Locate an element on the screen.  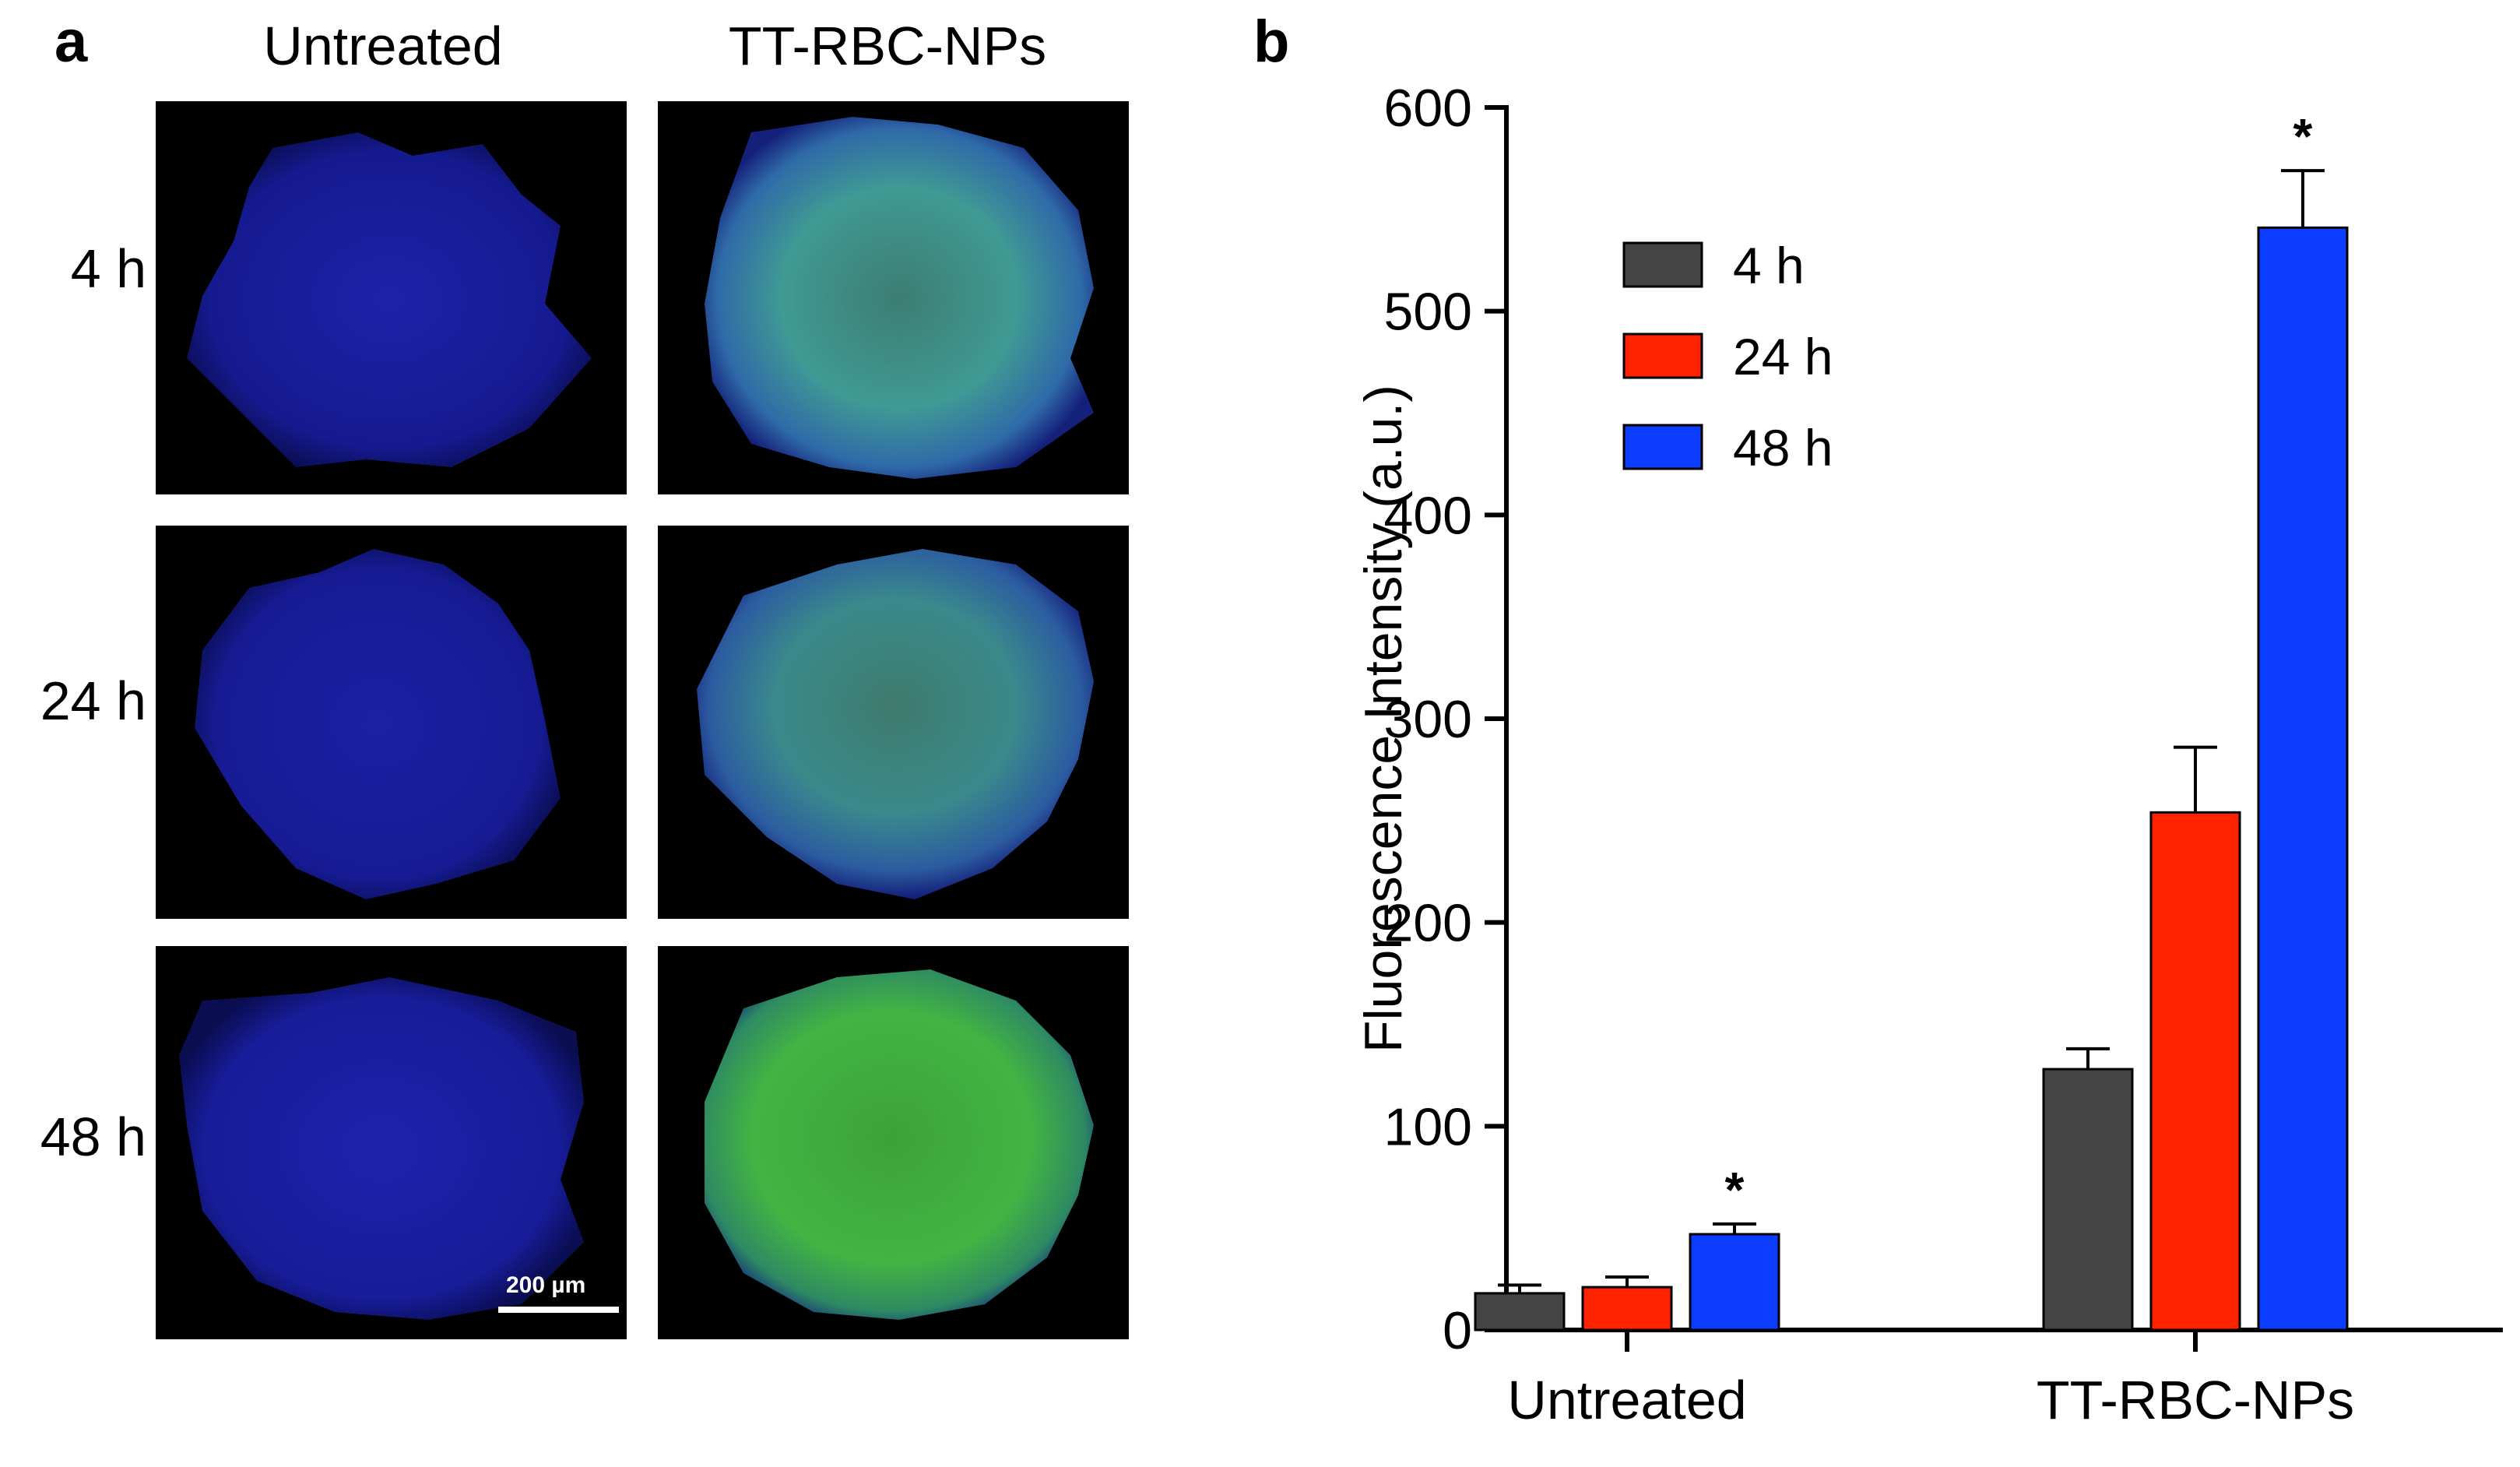
row-label-48h: 48 h is located at coordinates (93, 1136).